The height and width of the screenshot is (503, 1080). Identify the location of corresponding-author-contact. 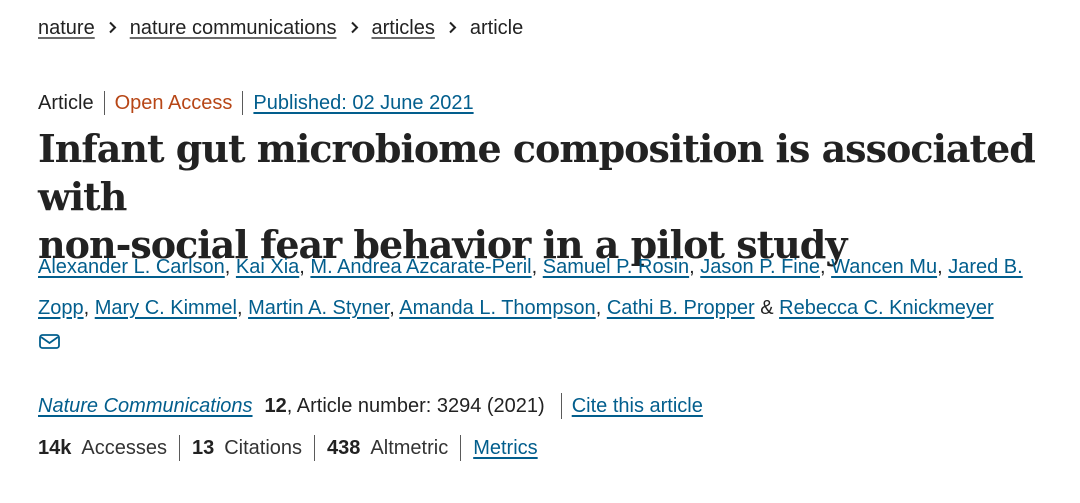
(50, 344).